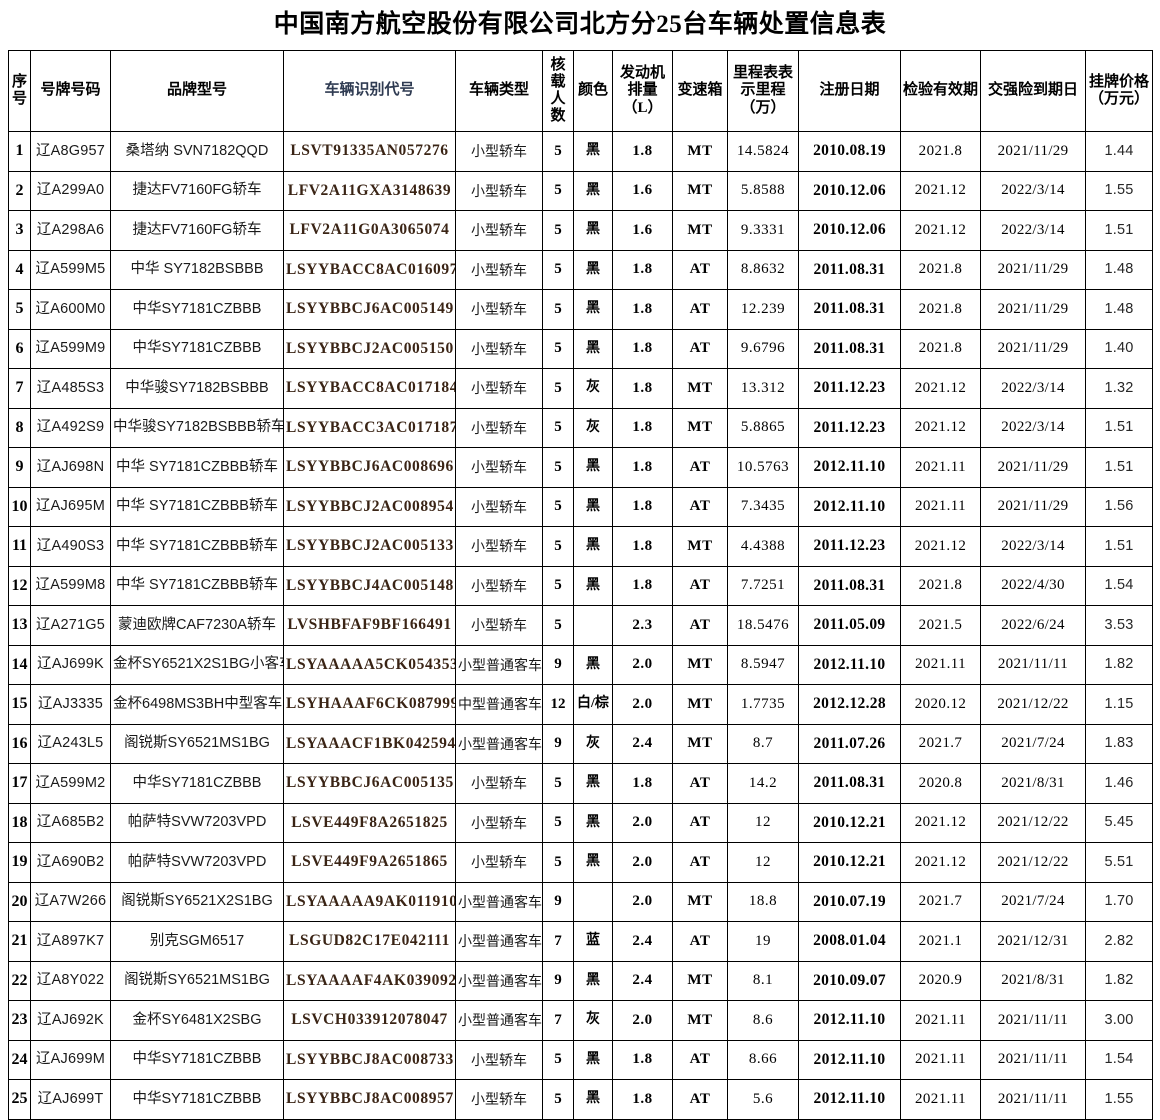 The width and height of the screenshot is (1160, 1120). I want to click on cell-model: 蒙迪欧牌CAF7230A轿车, so click(197, 625).